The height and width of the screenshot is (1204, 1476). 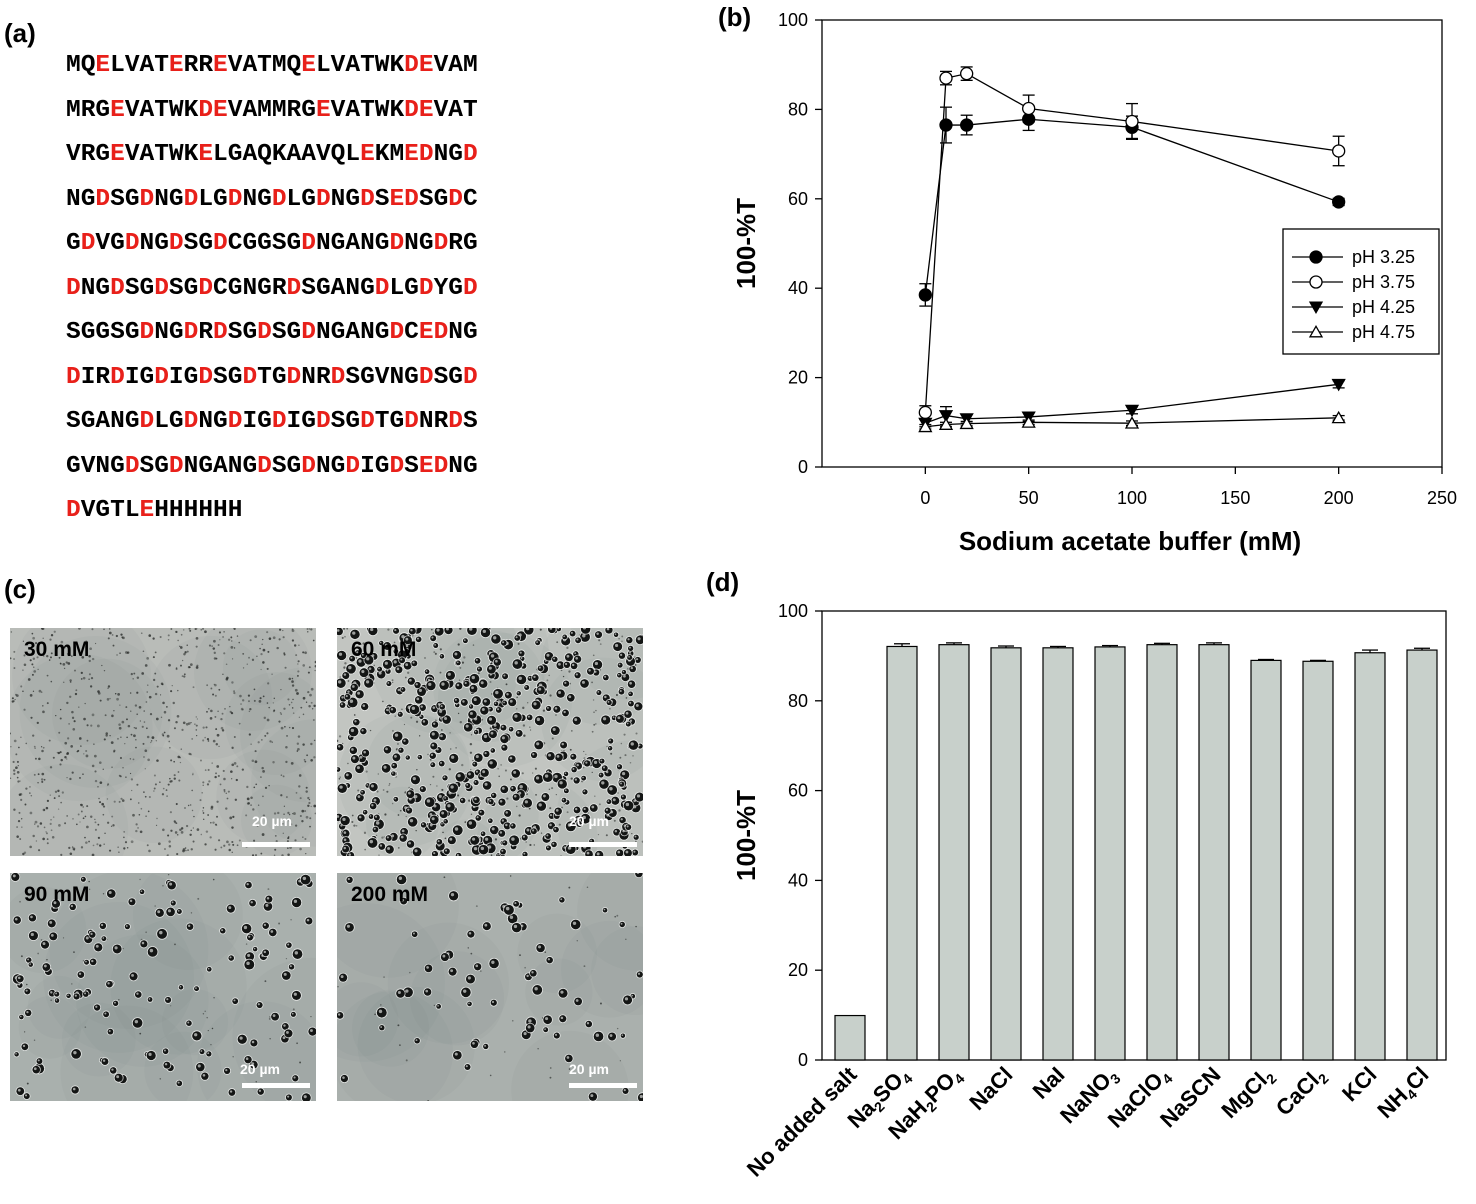 What do you see at coordinates (397, 65) in the screenshot?
I see `residue: K` at bounding box center [397, 65].